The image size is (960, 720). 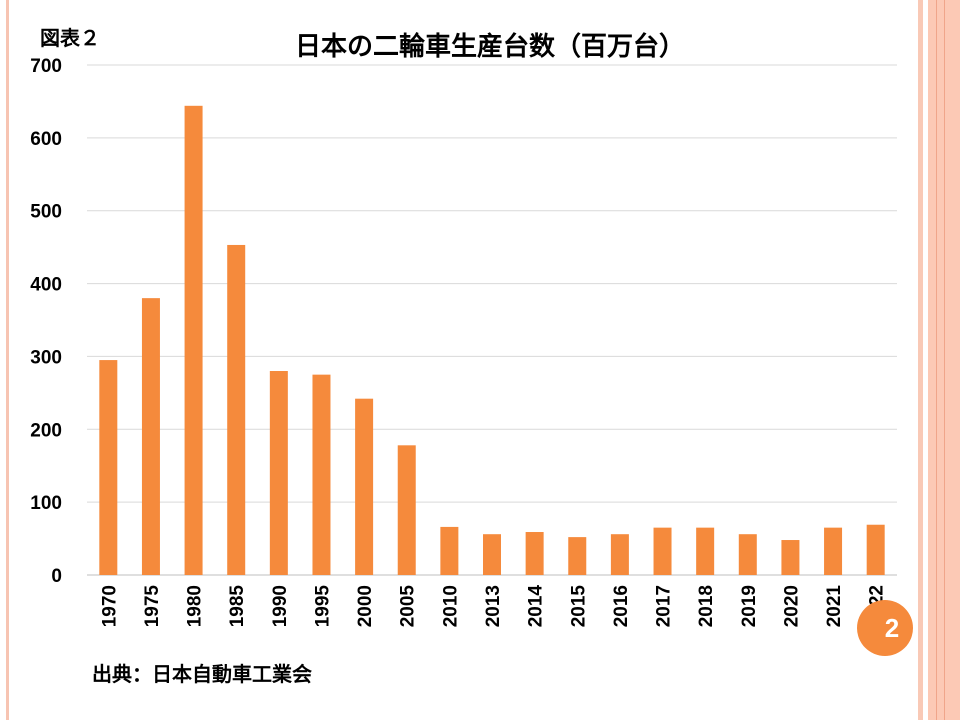 What do you see at coordinates (920, 360) in the screenshot?
I see `right-border-stripe` at bounding box center [920, 360].